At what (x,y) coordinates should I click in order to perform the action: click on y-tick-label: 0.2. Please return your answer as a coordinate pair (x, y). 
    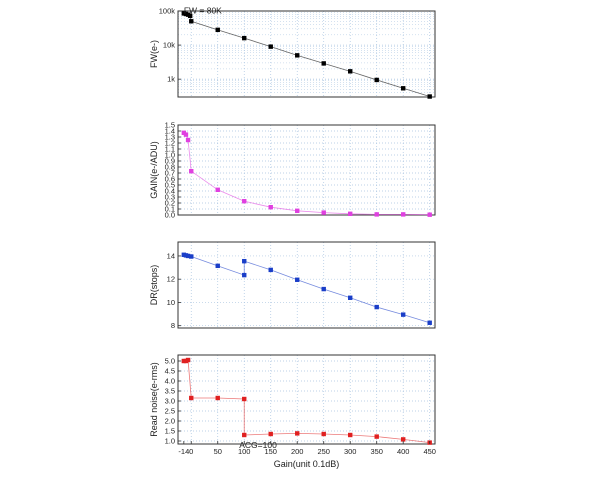
    Looking at the image, I should click on (170, 203).